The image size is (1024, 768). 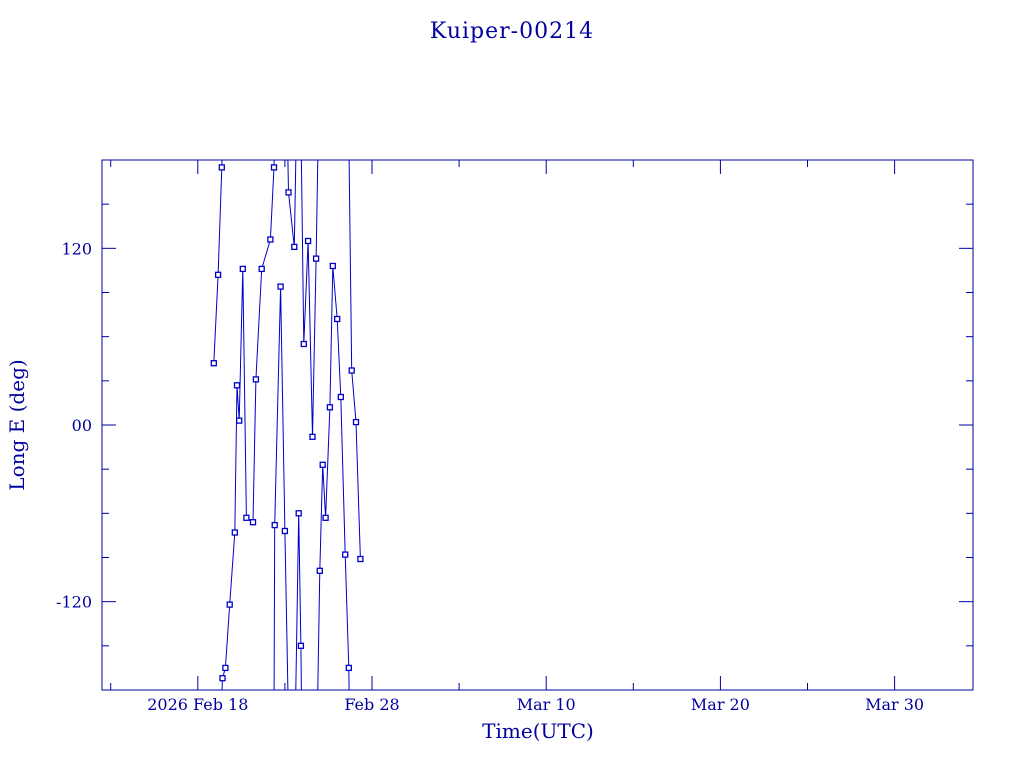 I want to click on y-tick-label: -120, so click(x=74, y=602).